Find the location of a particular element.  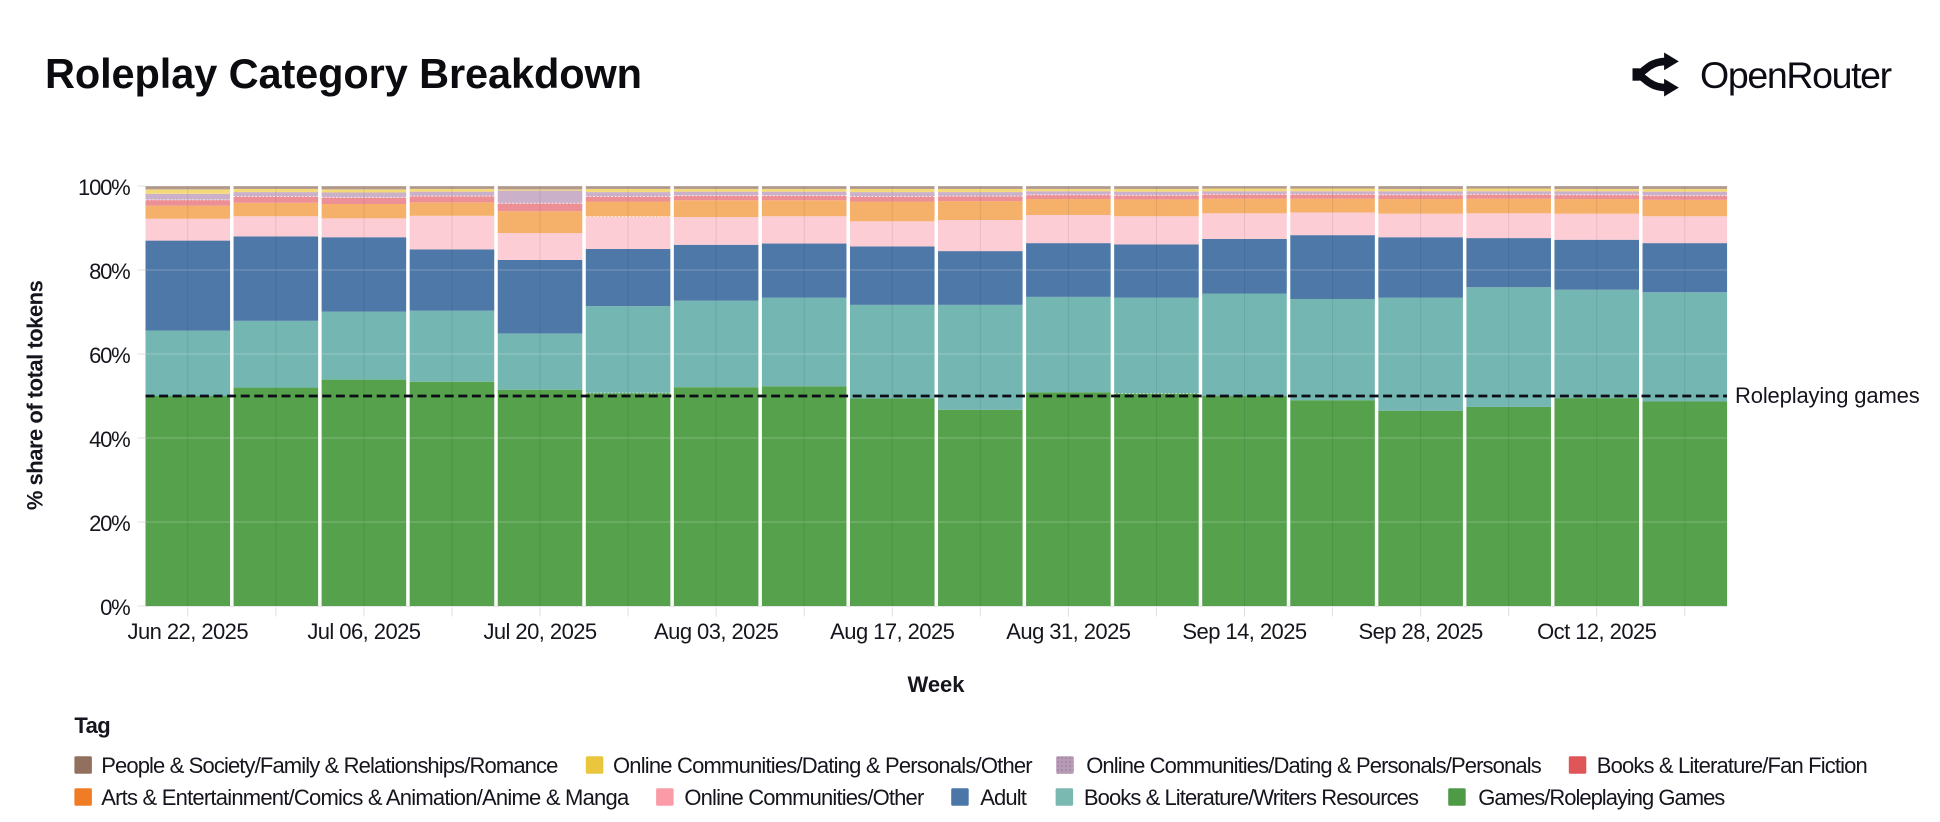

svg-text: 80% is located at coordinates (109, 271).